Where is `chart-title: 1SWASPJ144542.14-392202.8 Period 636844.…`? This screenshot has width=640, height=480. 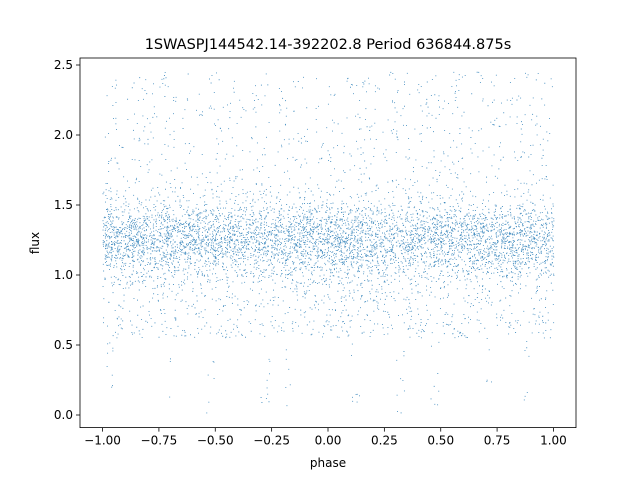
chart-title: 1SWASPJ144542.14-392202.8 Period 636844.… is located at coordinates (328, 45).